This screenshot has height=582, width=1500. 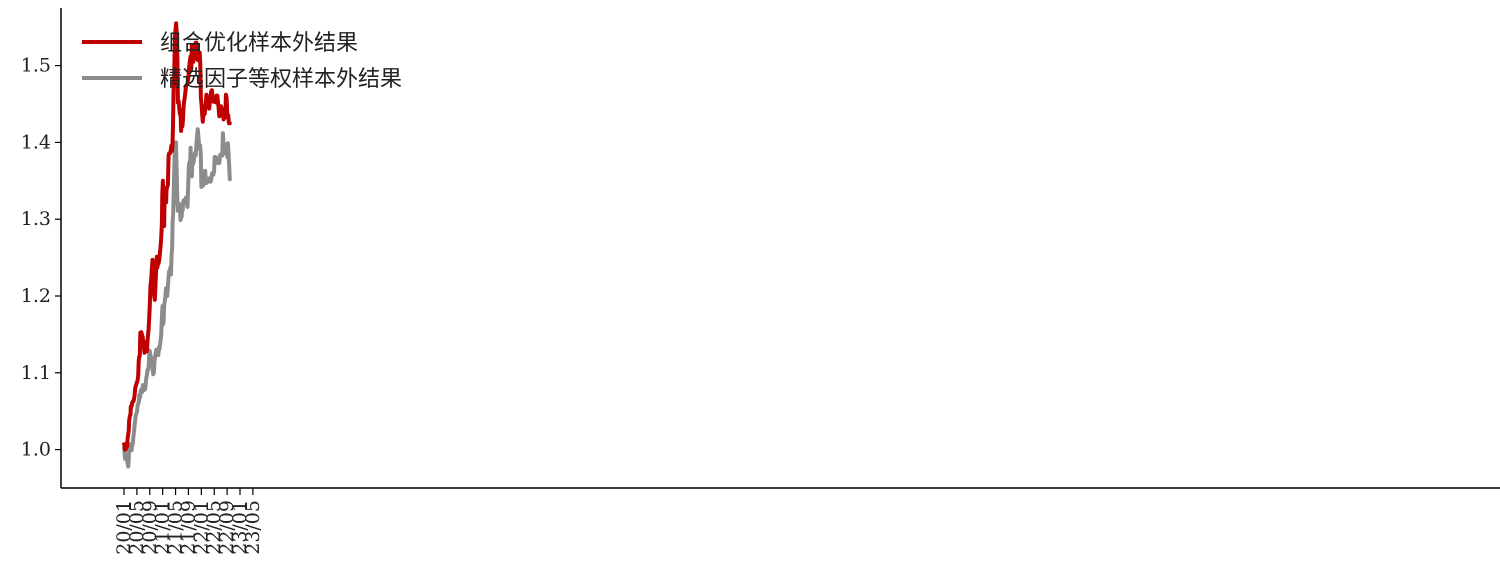 I want to click on y-ticks: 1.0 1.1 1.2 1.3 1.4 1.5, so click(x=41, y=258).